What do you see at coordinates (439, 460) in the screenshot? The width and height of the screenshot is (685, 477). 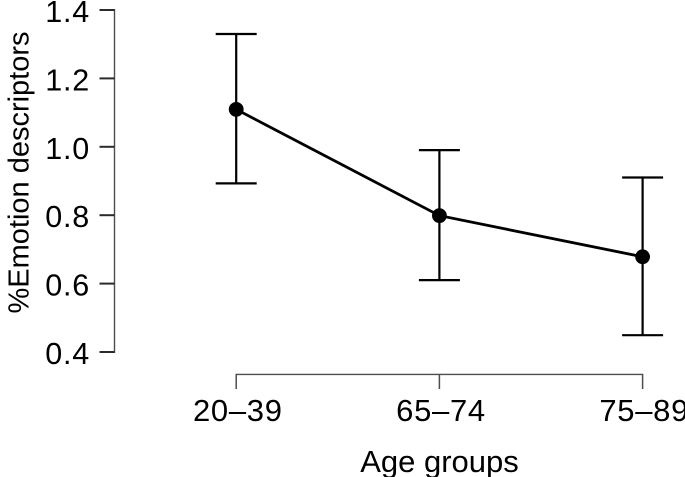 I see `svg-text: Age groups` at bounding box center [439, 460].